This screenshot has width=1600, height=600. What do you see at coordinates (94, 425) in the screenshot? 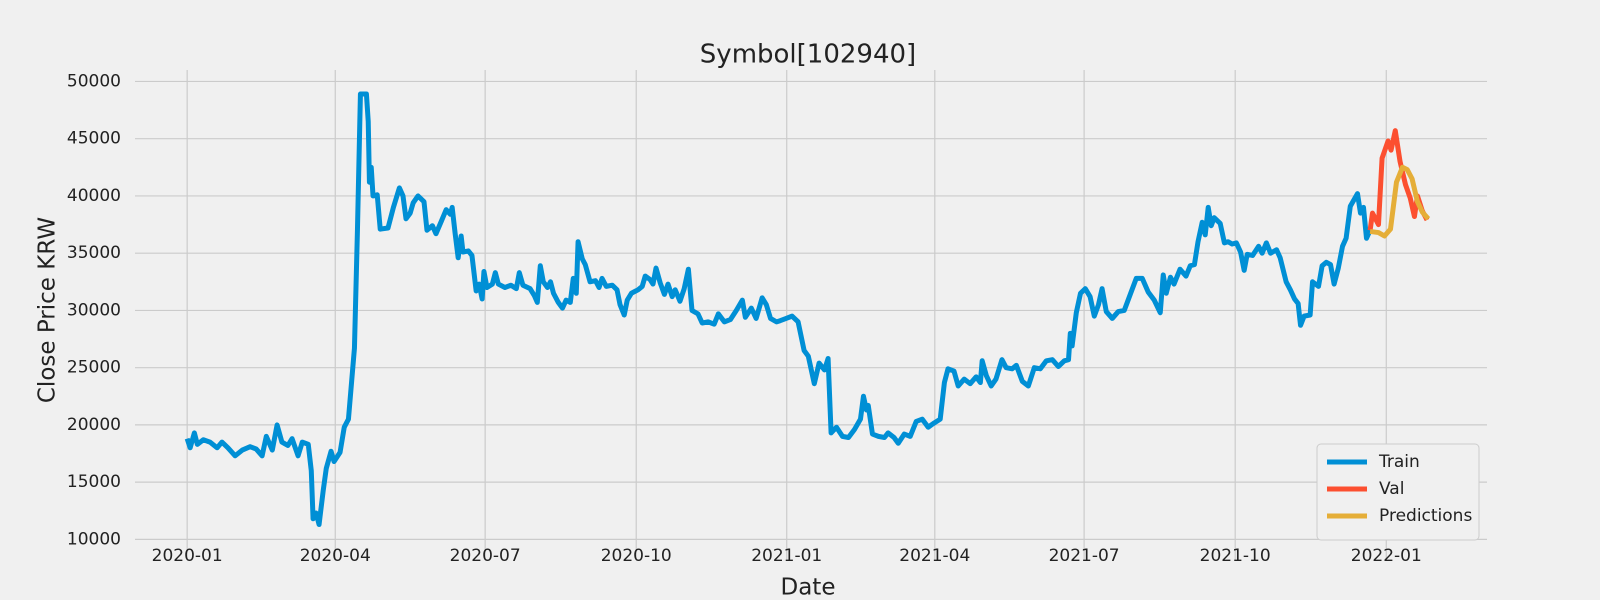
I see `y-tick-label: 20000` at bounding box center [94, 425].